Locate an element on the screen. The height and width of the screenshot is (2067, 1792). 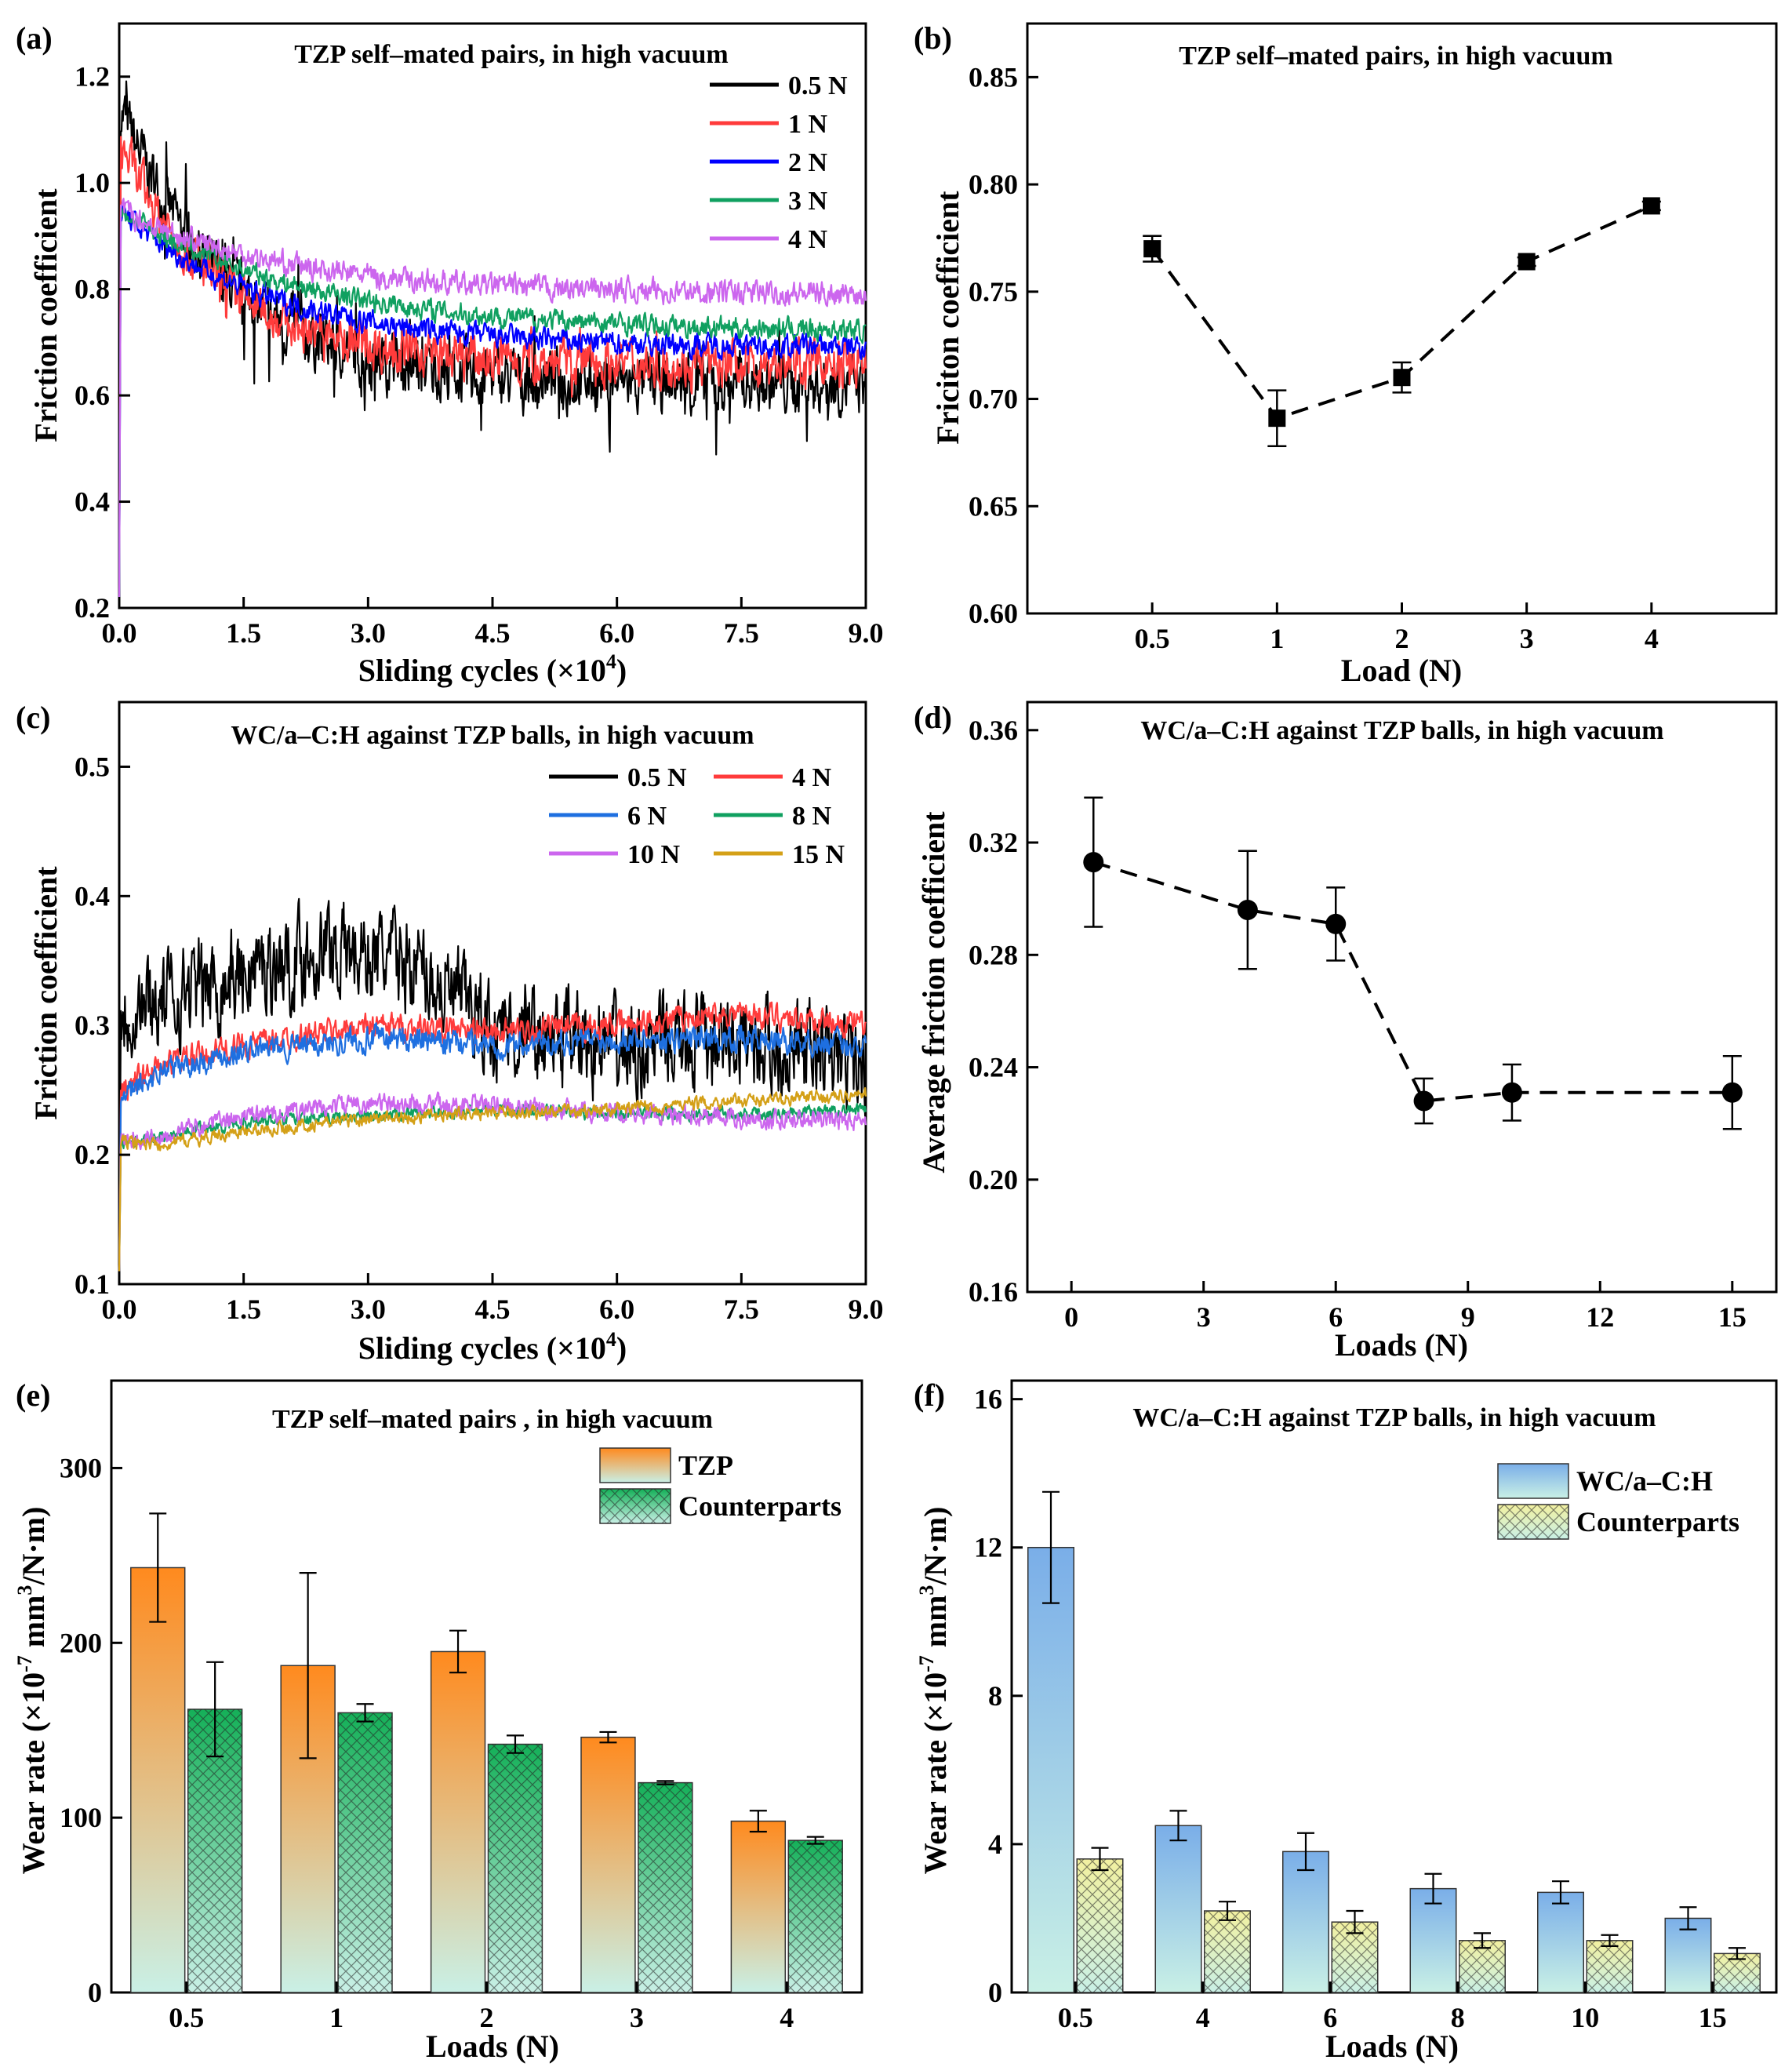
xtick-label: 4 is located at coordinates (787, 2017).